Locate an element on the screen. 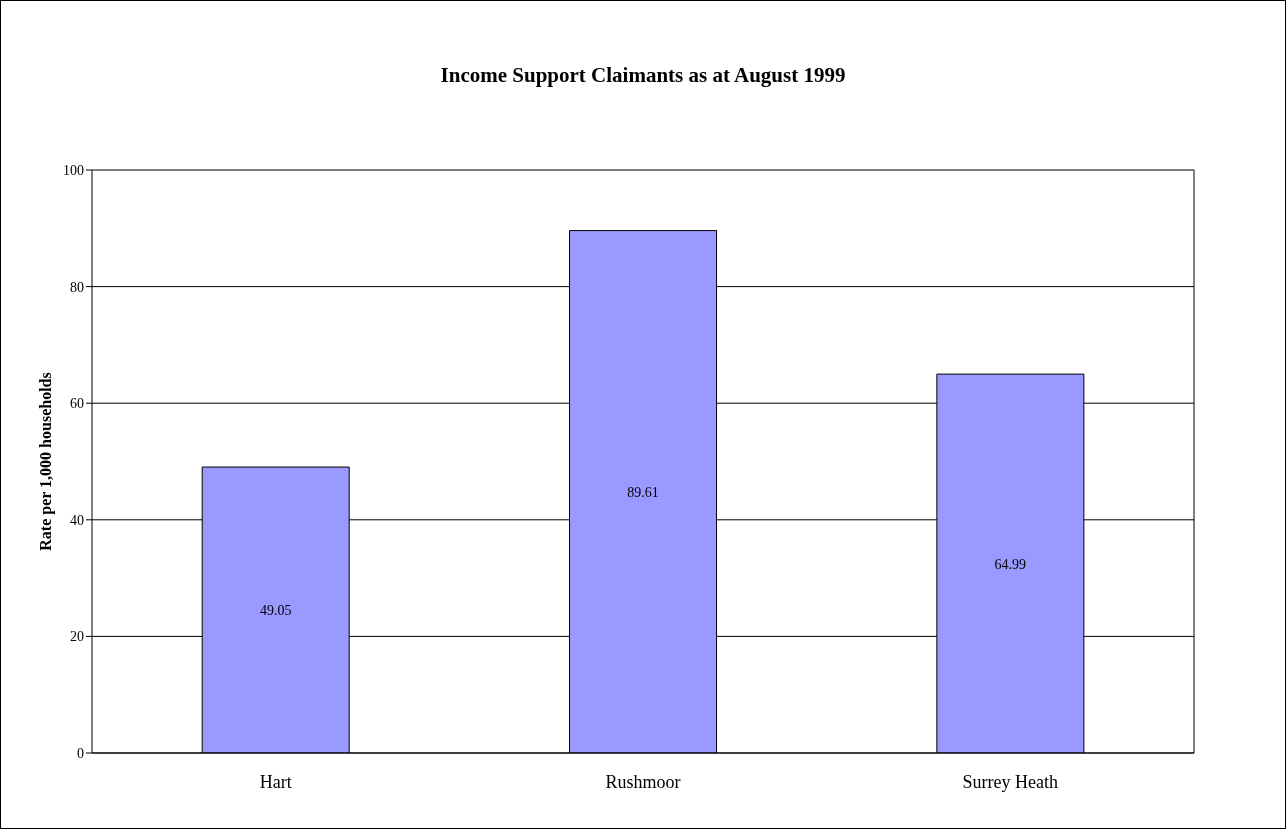 The width and height of the screenshot is (1286, 829). y-tick-label: 40 is located at coordinates (77, 520).